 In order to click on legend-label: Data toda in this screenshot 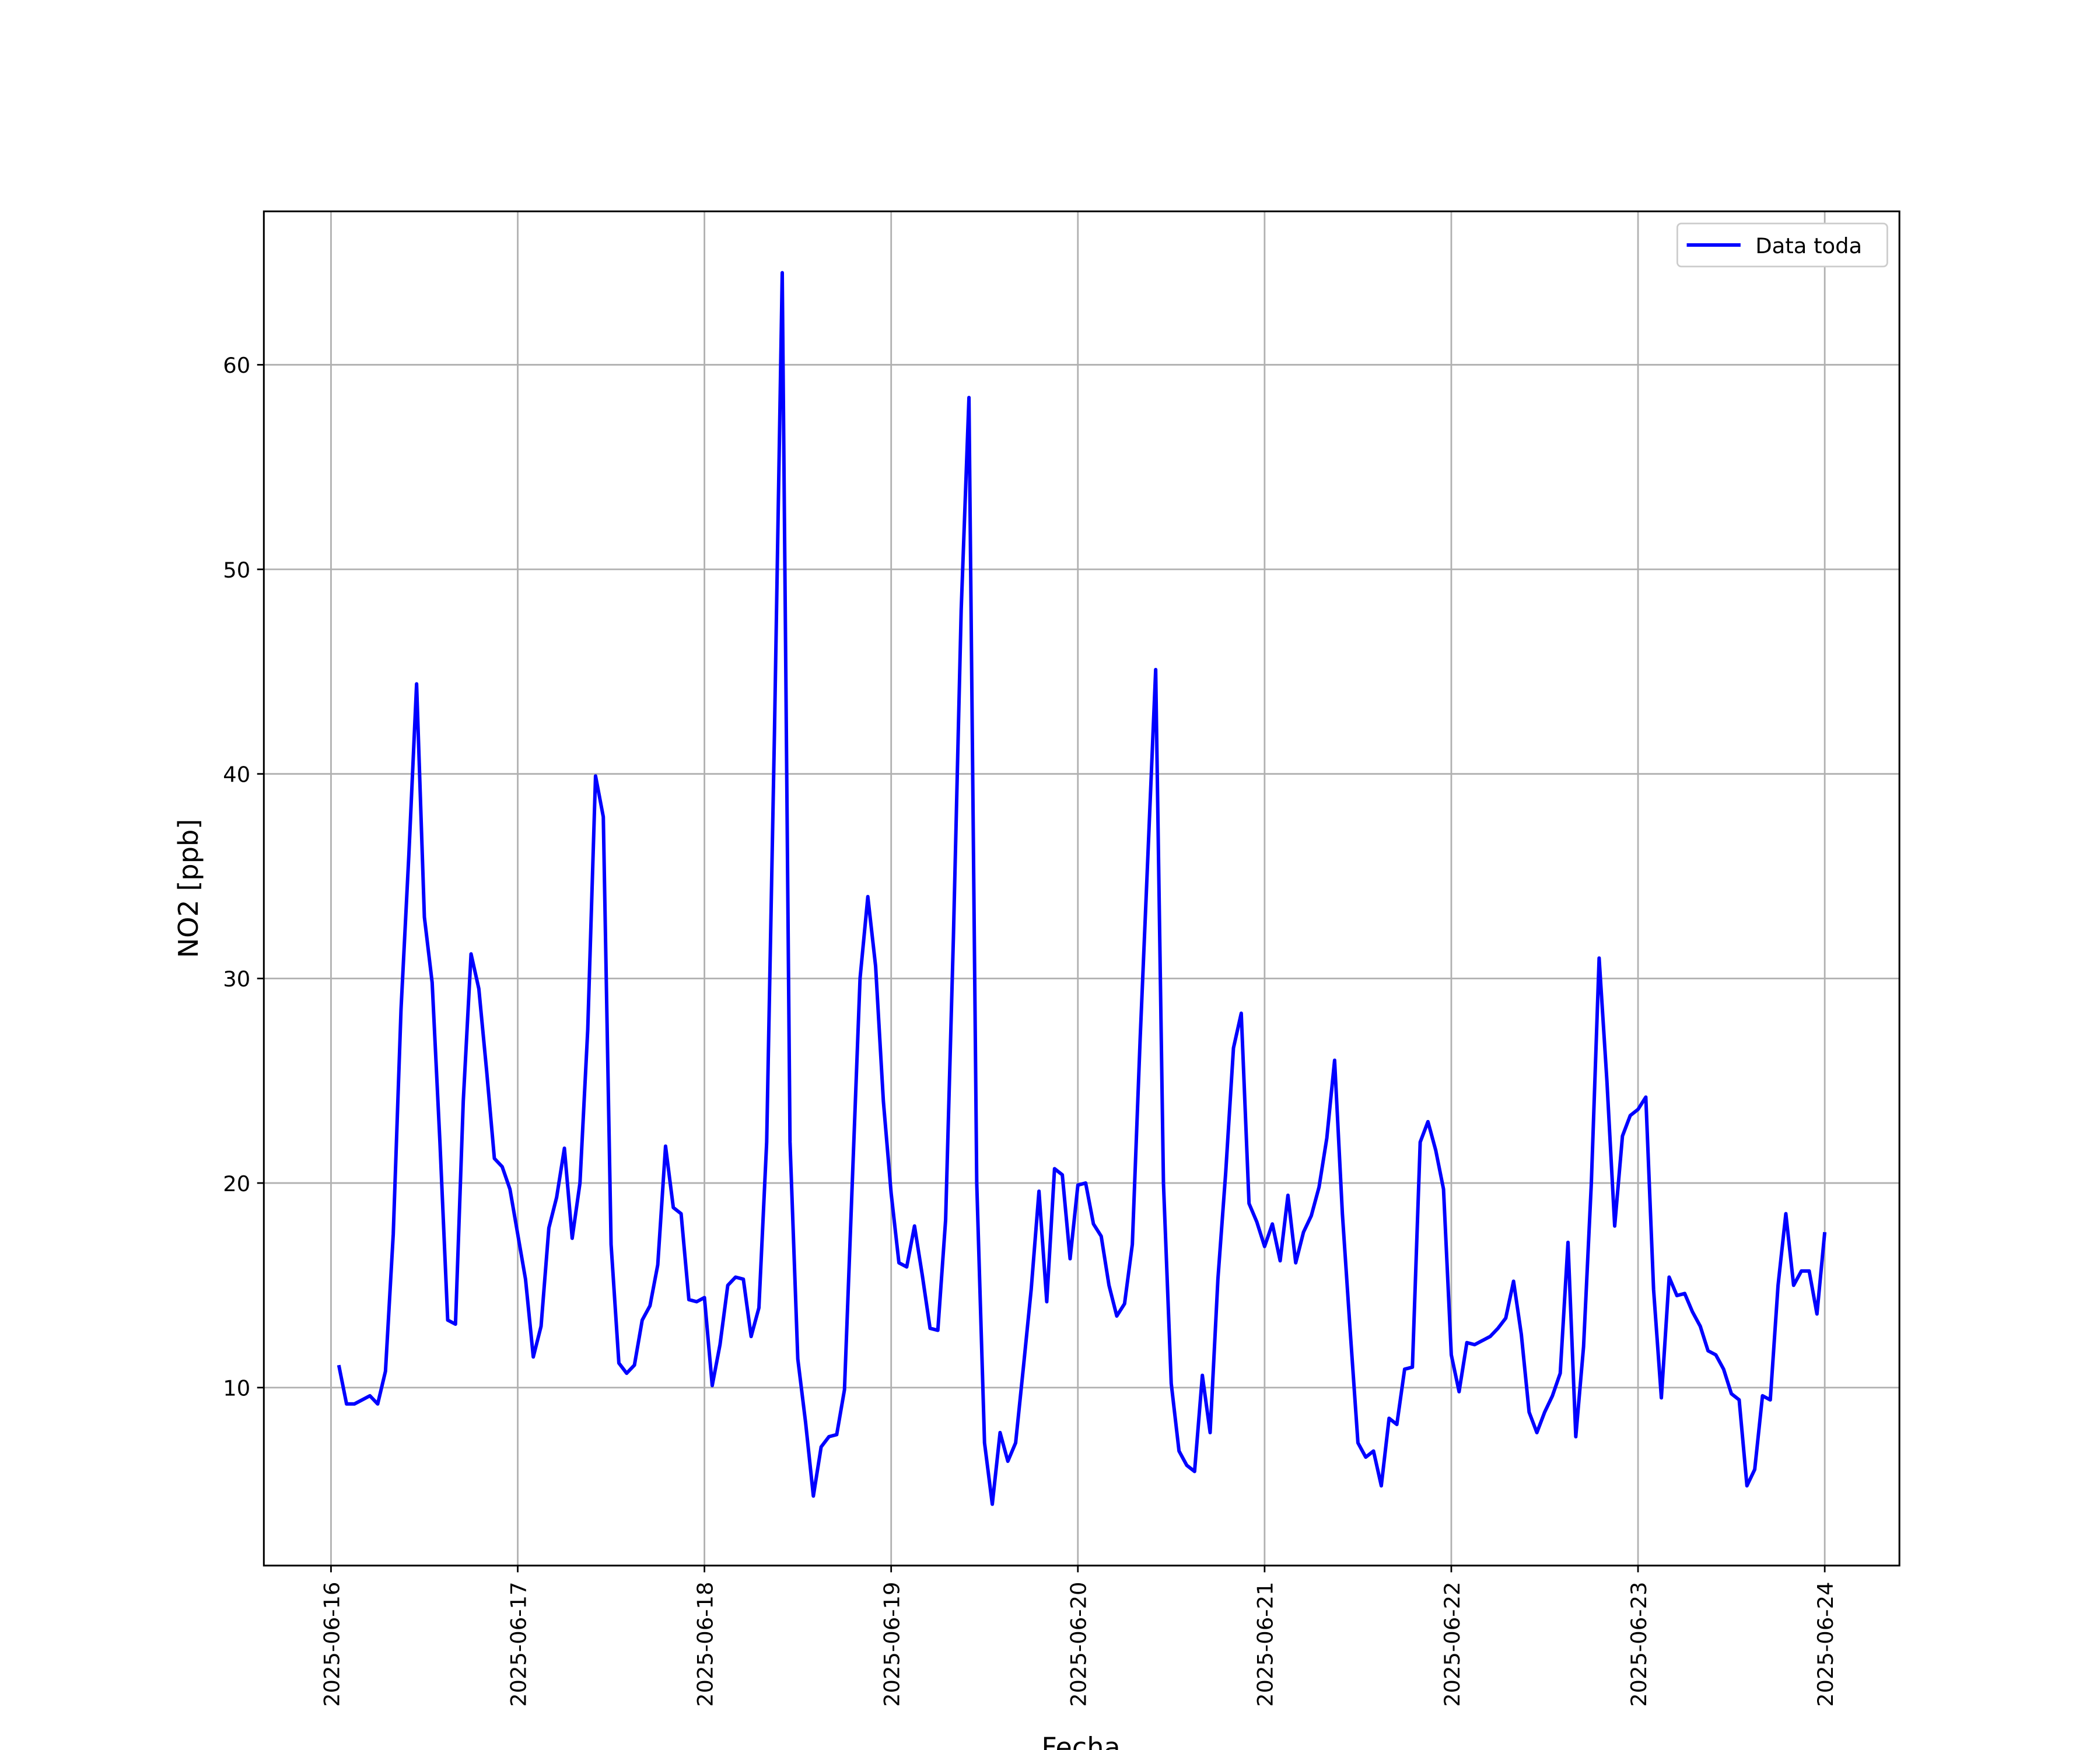, I will do `click(1808, 245)`.